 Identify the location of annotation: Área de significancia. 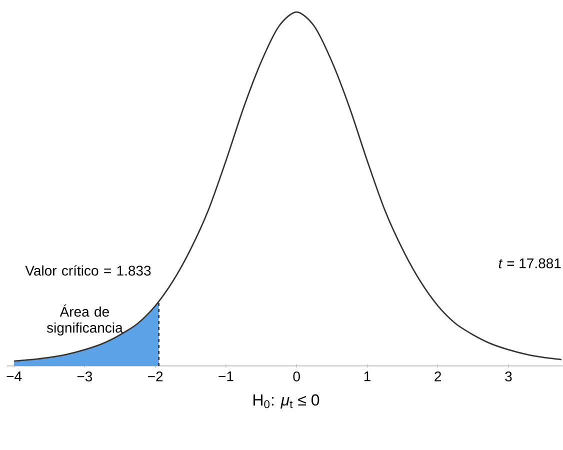
(84, 320).